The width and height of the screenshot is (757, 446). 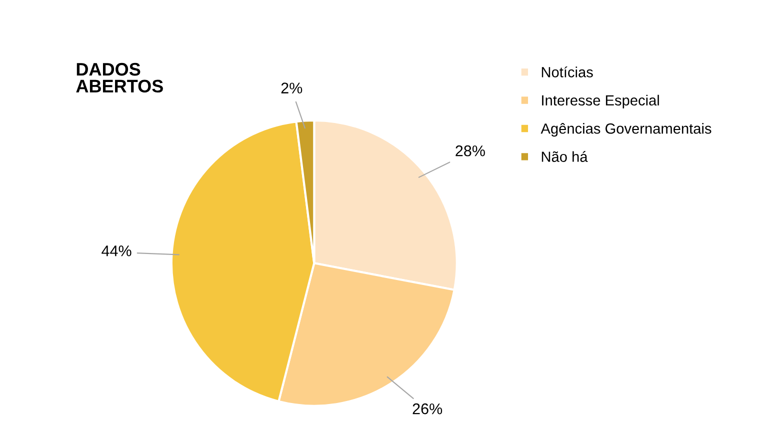 What do you see at coordinates (567, 72) in the screenshot?
I see `legend-label: Notícias` at bounding box center [567, 72].